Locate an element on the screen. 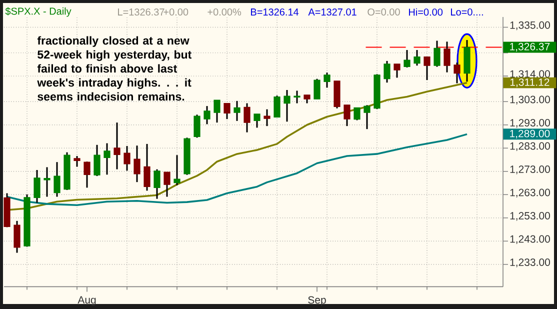 This screenshot has width=557, height=309. y-tick-label: 1,273.00 is located at coordinates (530, 170).